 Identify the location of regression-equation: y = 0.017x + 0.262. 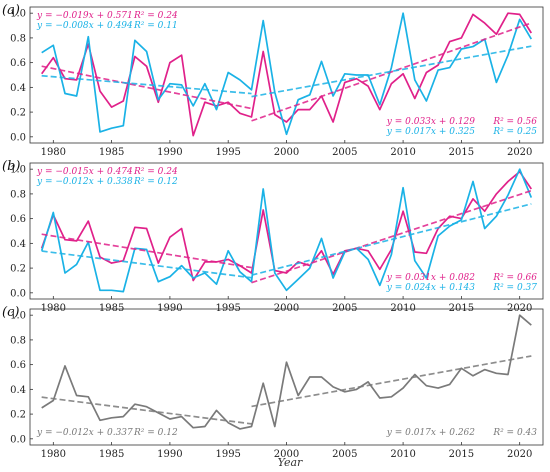
(430, 433).